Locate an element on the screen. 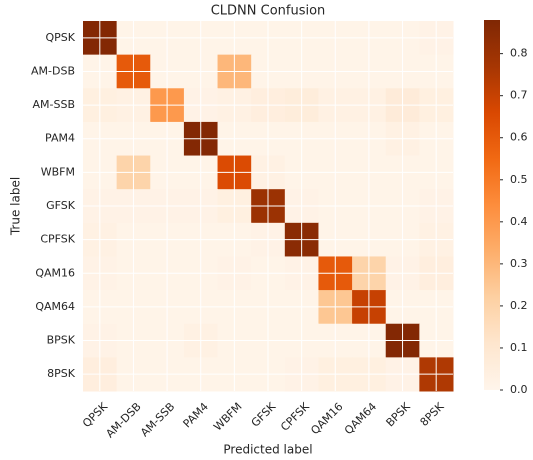 The width and height of the screenshot is (533, 460). colorbar is located at coordinates (492, 205).